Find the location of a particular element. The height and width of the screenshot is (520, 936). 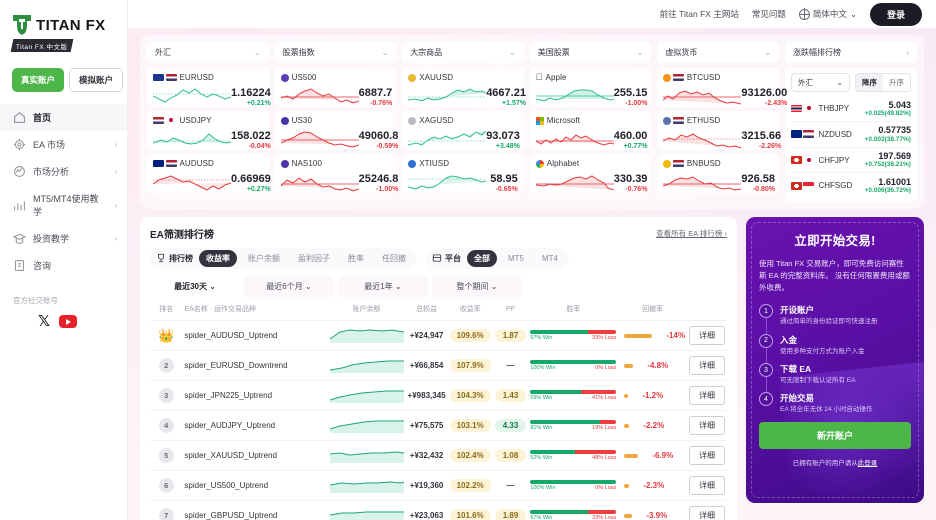

market-change: -0.59% is located at coordinates (387, 146).